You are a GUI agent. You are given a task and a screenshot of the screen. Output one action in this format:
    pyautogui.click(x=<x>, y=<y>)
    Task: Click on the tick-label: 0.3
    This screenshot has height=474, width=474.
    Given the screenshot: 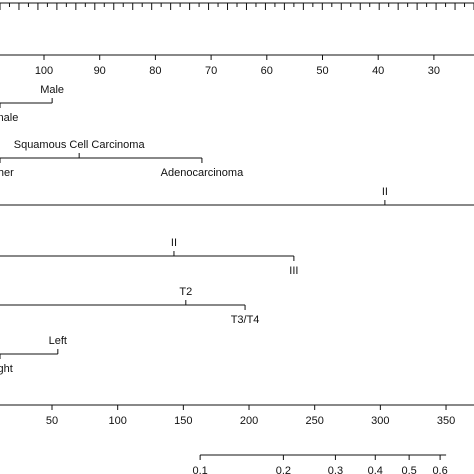 What is the action you would take?
    pyautogui.click(x=335, y=469)
    